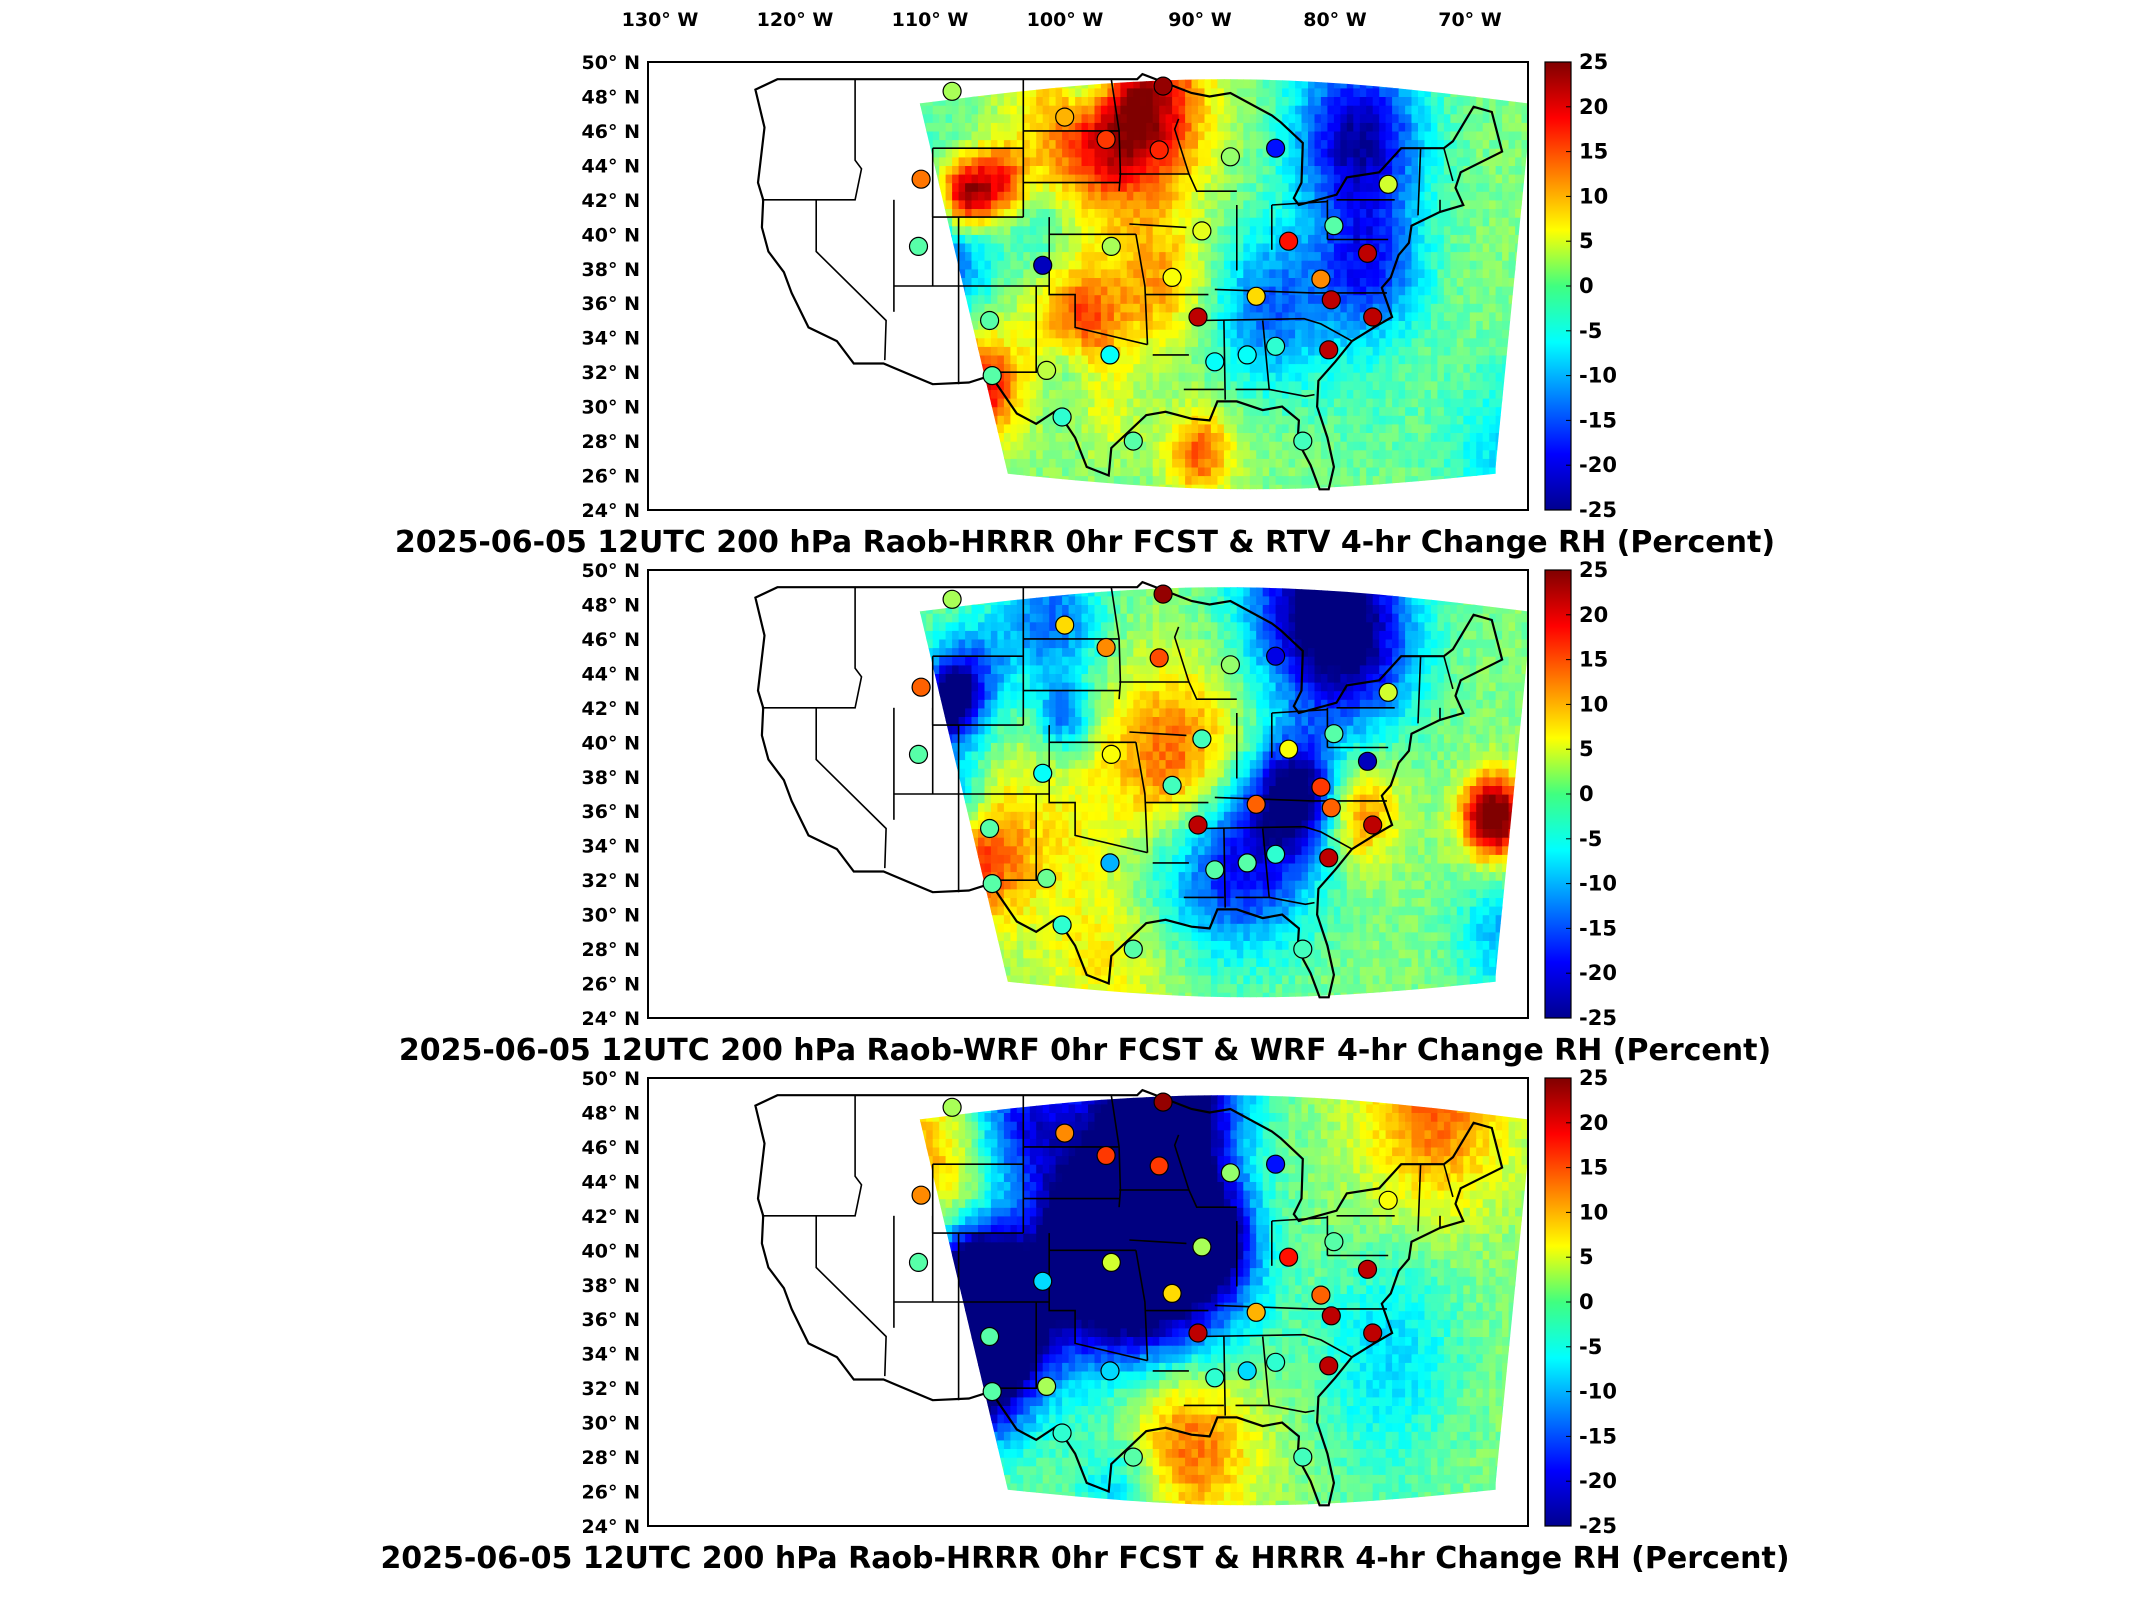 The image size is (2133, 1600). What do you see at coordinates (1586, 794) in the screenshot?
I see `colorbar-tick-label: 0` at bounding box center [1586, 794].